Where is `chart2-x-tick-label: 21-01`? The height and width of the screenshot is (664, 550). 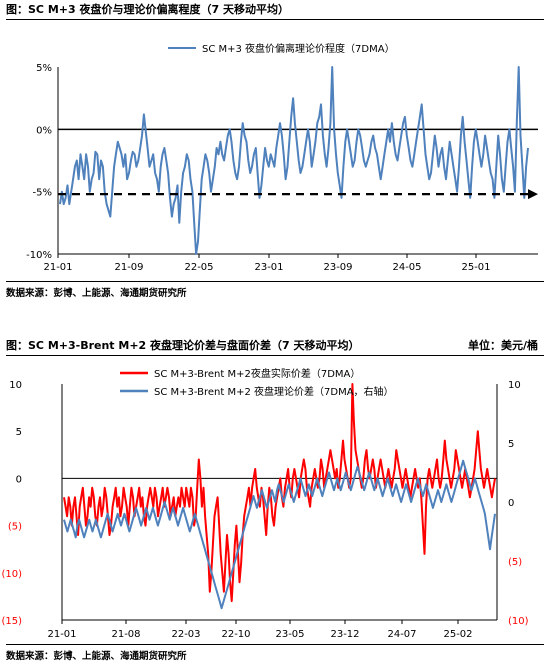
chart2-x-tick-label: 21-01 is located at coordinates (61, 634).